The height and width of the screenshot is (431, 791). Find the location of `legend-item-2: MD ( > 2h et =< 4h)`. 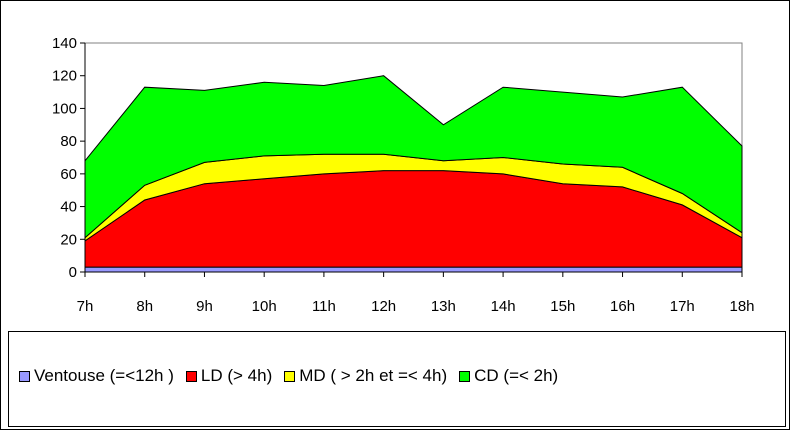

legend-item-2: MD ( > 2h et =< 4h) is located at coordinates (365, 376).